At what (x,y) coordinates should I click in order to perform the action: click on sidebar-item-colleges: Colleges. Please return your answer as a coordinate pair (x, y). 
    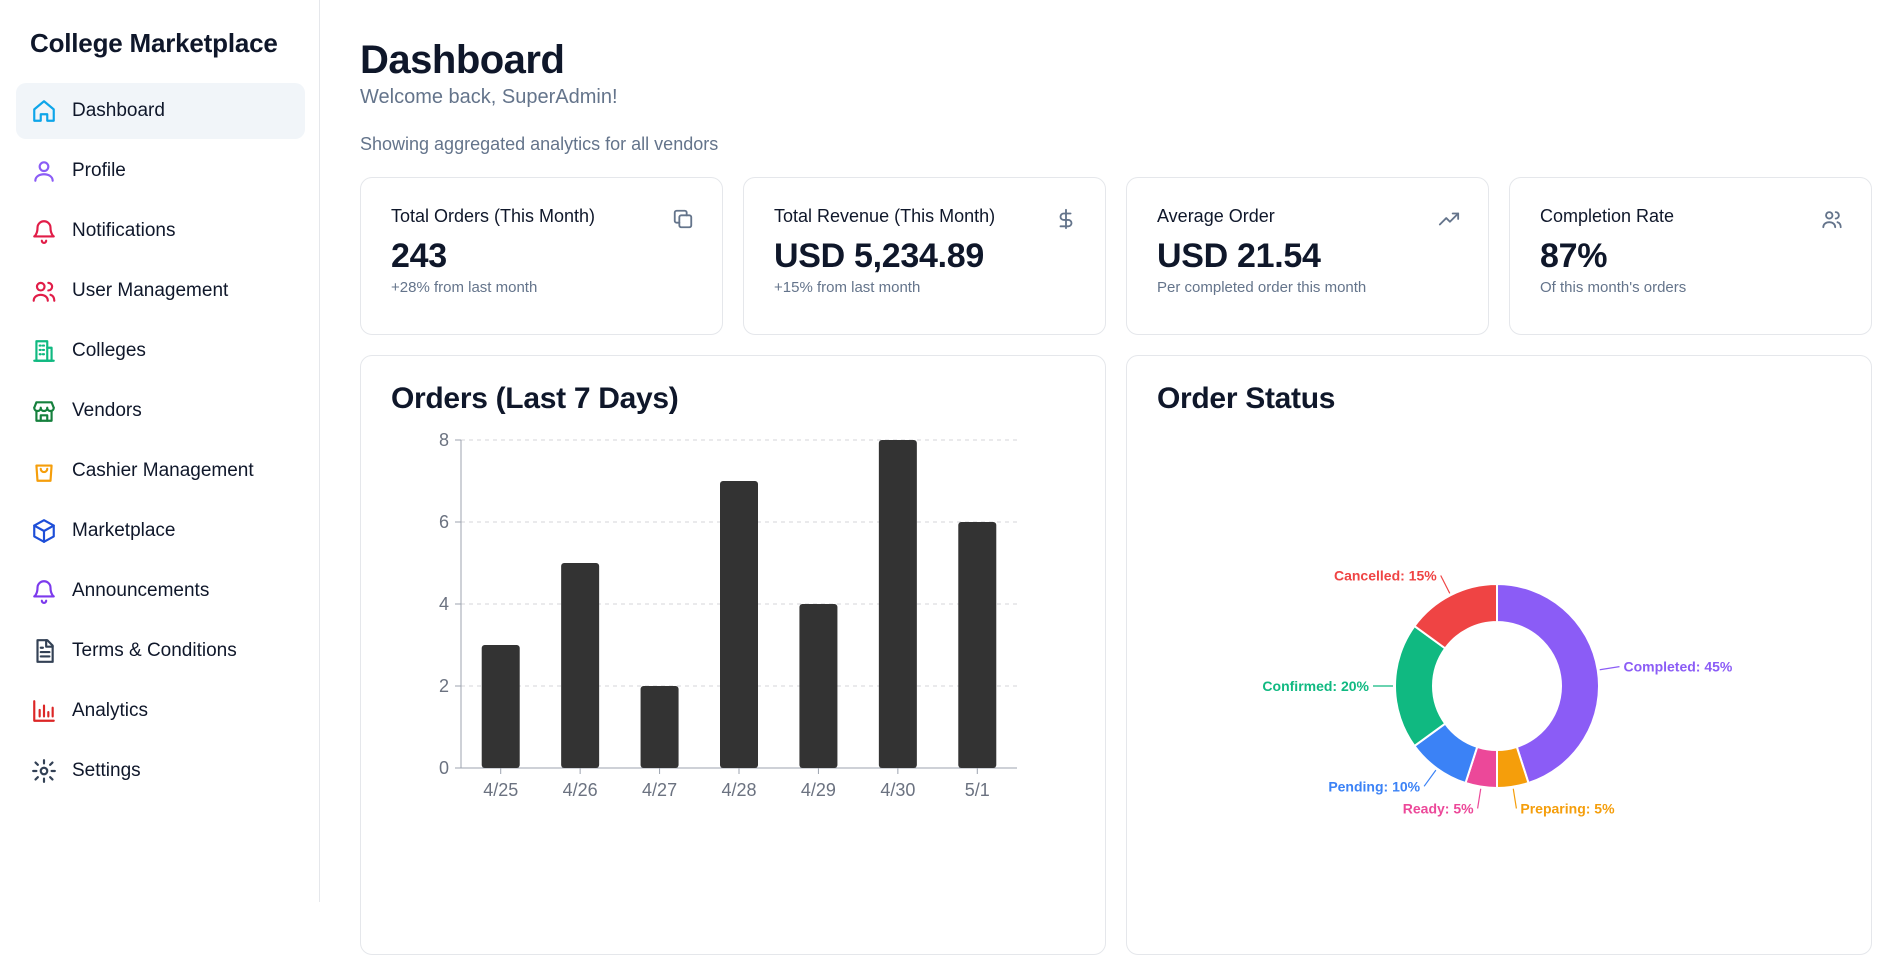
    Looking at the image, I should click on (160, 351).